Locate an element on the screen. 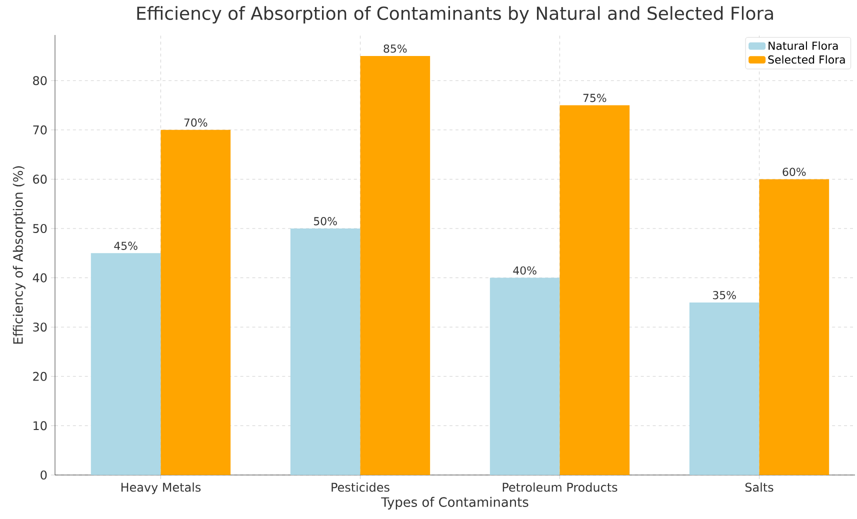  data-label: 50% is located at coordinates (325, 221).